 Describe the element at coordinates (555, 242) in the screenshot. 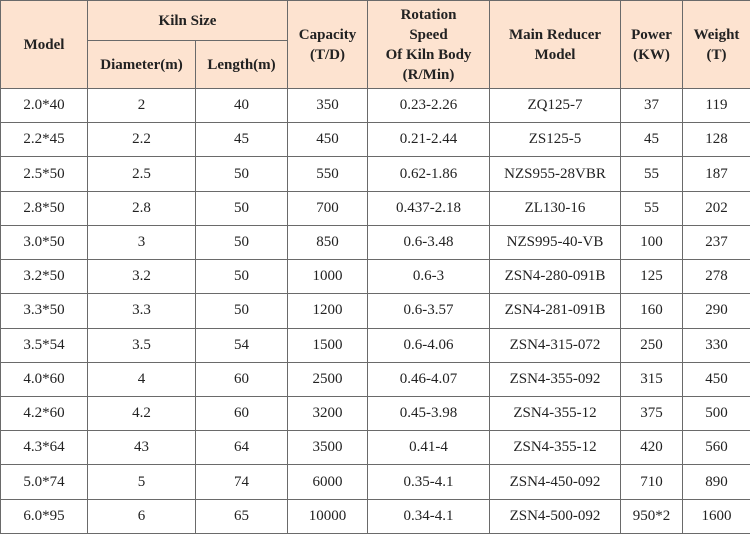

I see `table-cell: NZS995-40-VB` at that location.